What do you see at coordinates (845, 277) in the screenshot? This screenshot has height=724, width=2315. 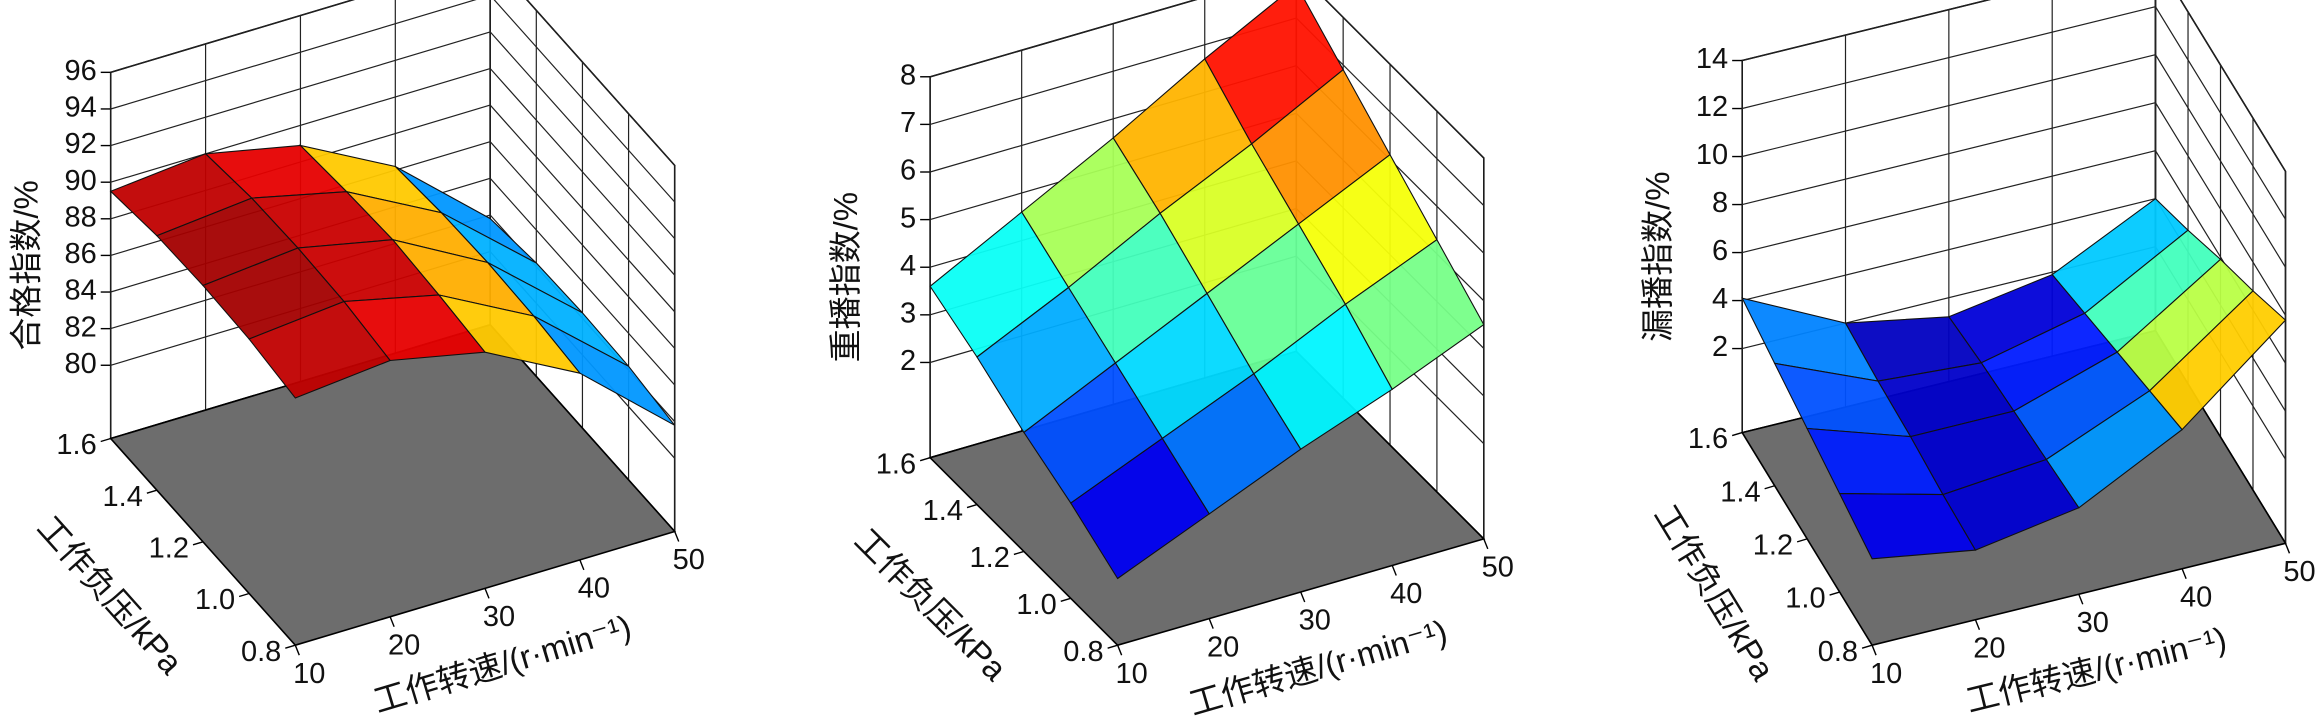 I see `z-axis-label: 重播指数/%` at bounding box center [845, 277].